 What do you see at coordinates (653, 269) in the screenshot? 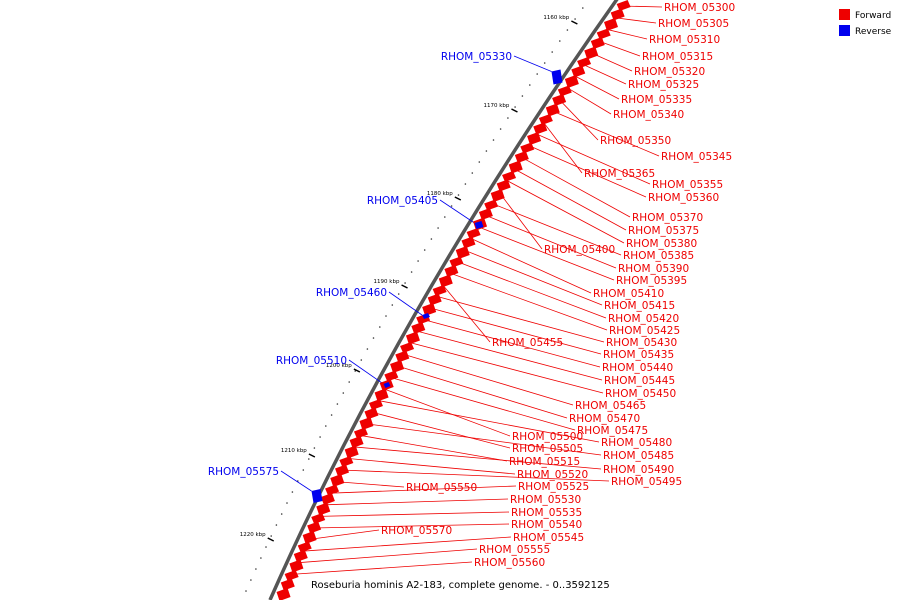
I see `forward-gene-label: RHOM_05390` at bounding box center [653, 269].